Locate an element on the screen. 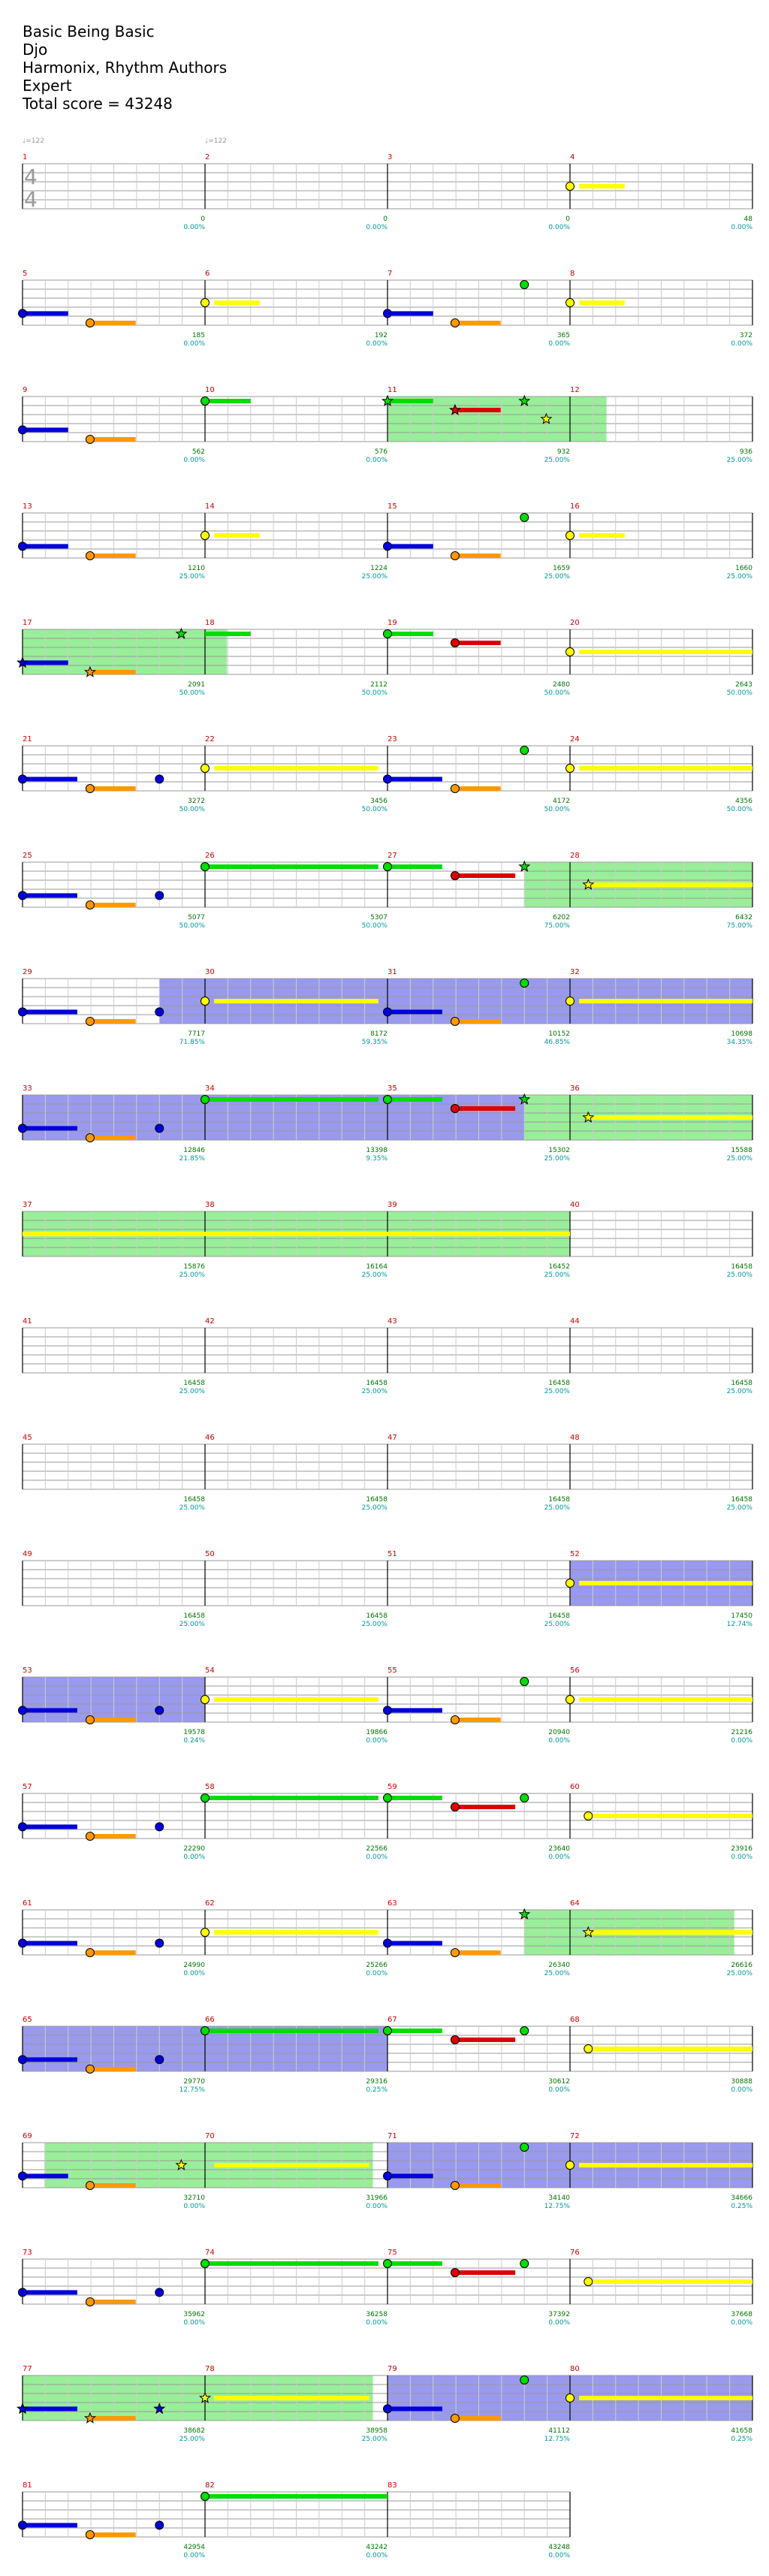  measure-score: 1224 is located at coordinates (379, 569).